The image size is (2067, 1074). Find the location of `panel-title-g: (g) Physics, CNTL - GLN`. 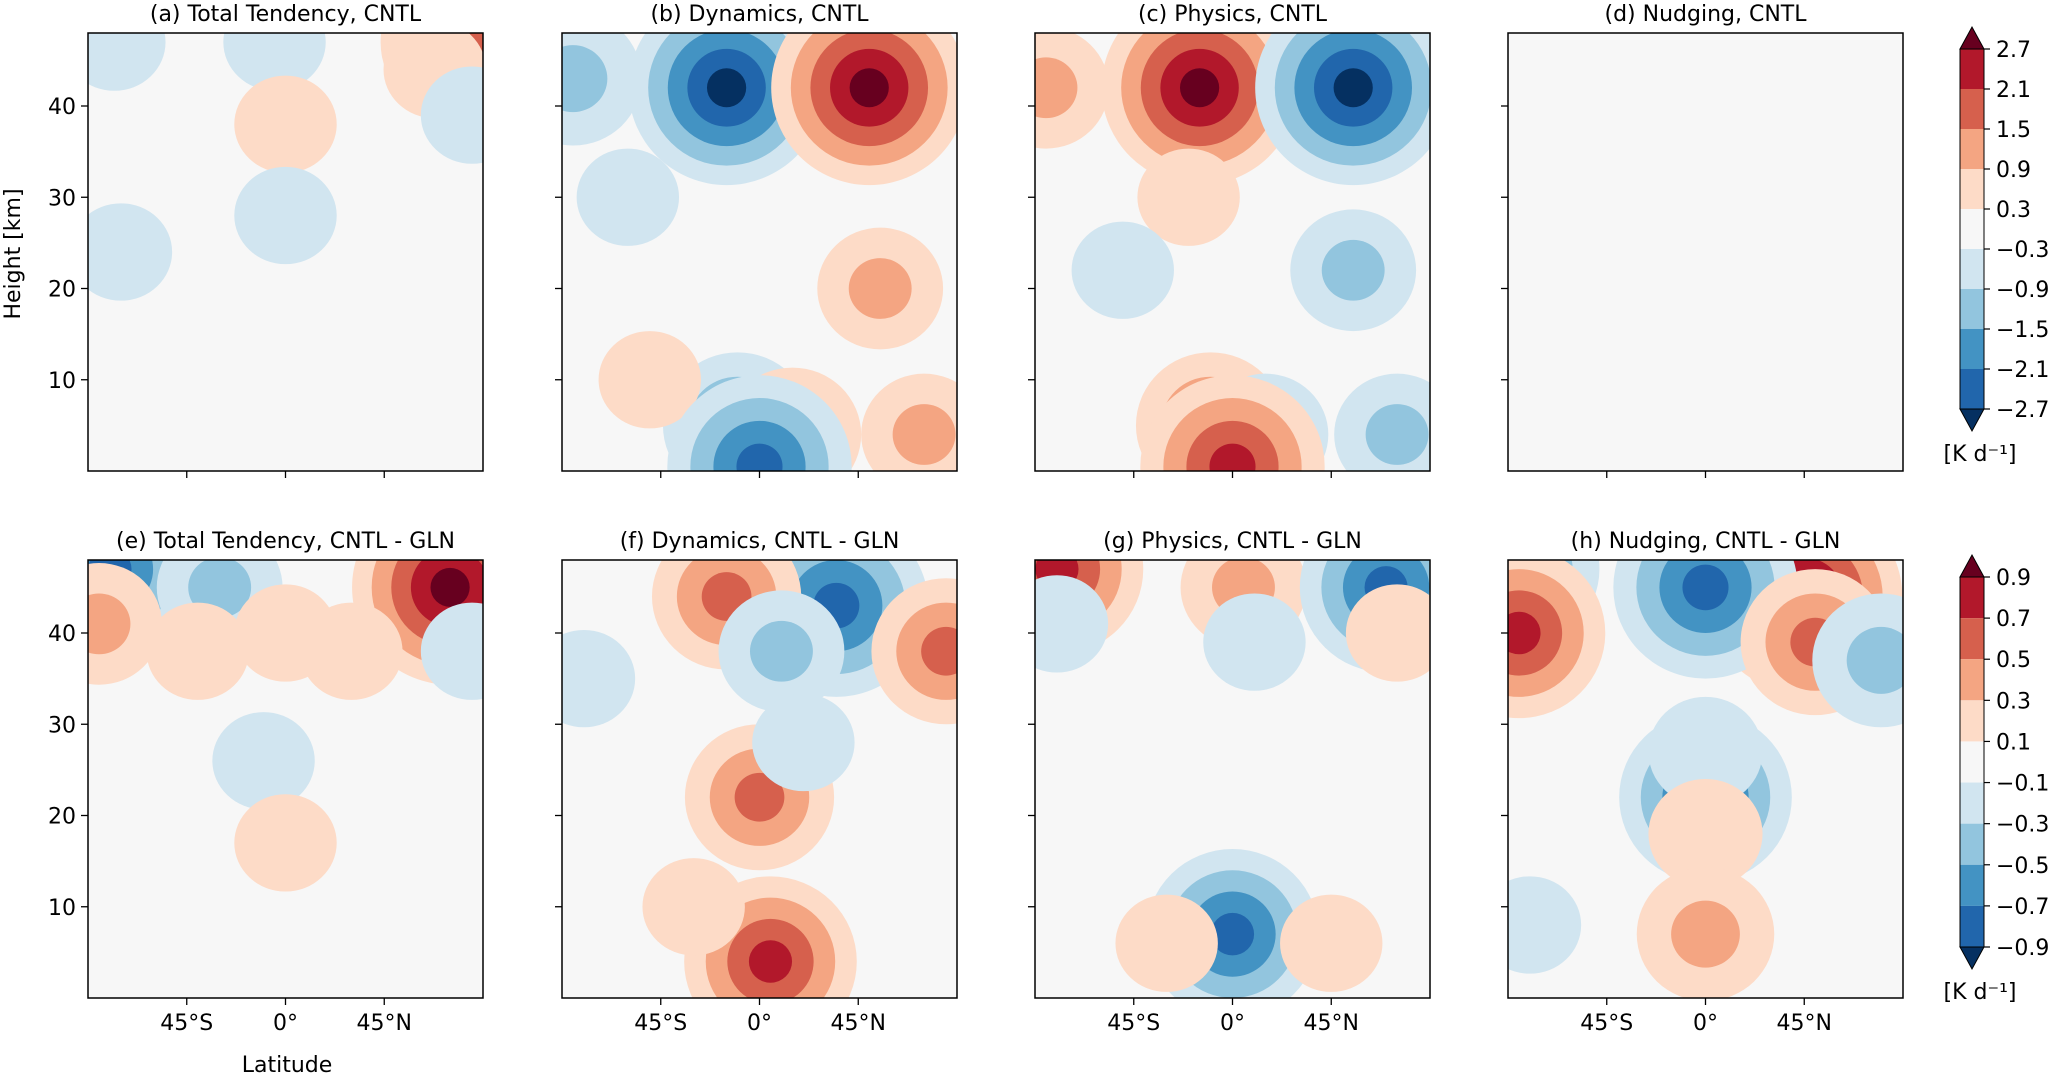

panel-title-g: (g) Physics, CNTL - GLN is located at coordinates (1232, 541).